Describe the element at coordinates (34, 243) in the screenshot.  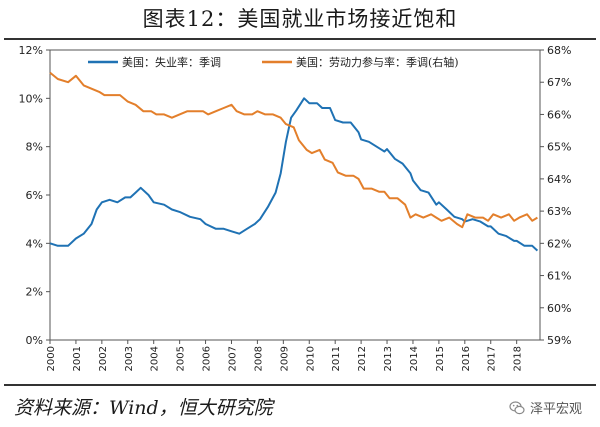
I see `left-axis-tick-label: 4%` at that location.